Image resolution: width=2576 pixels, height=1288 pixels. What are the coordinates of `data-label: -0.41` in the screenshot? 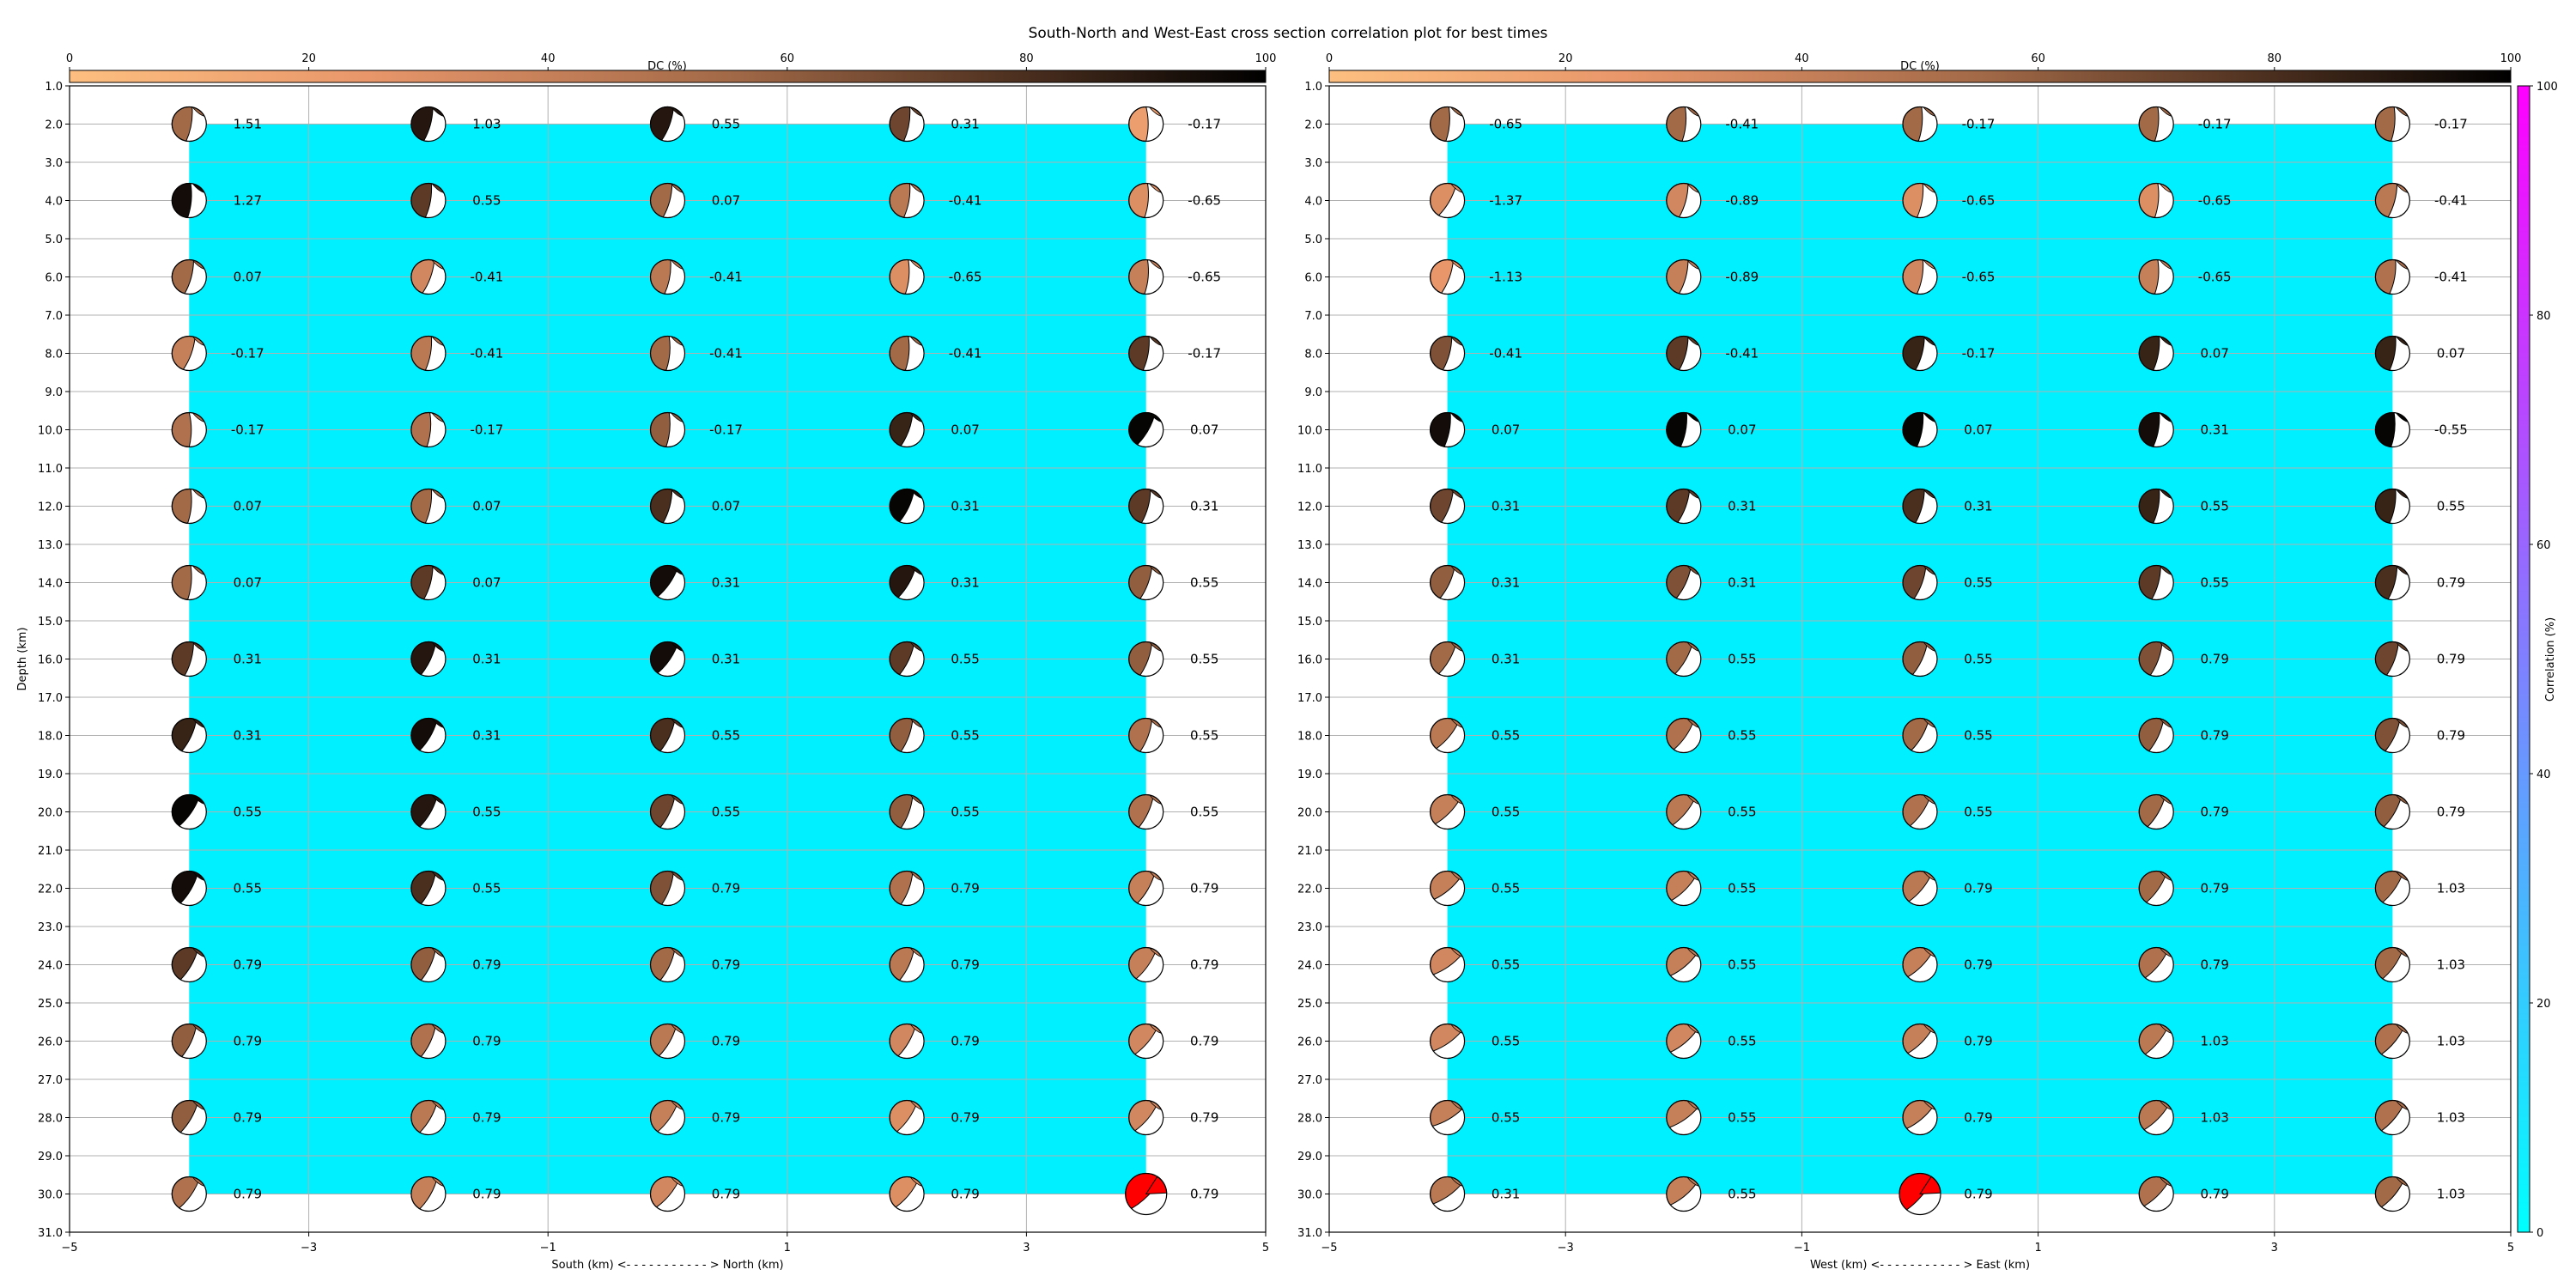 It's located at (2451, 278).